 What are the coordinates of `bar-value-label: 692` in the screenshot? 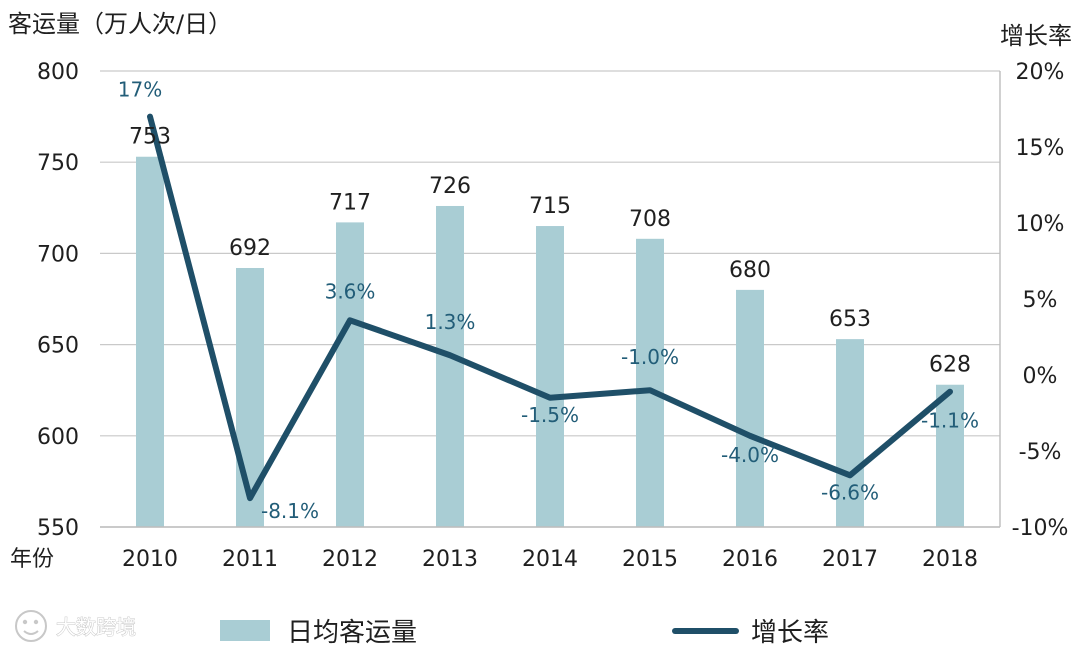 It's located at (250, 248).